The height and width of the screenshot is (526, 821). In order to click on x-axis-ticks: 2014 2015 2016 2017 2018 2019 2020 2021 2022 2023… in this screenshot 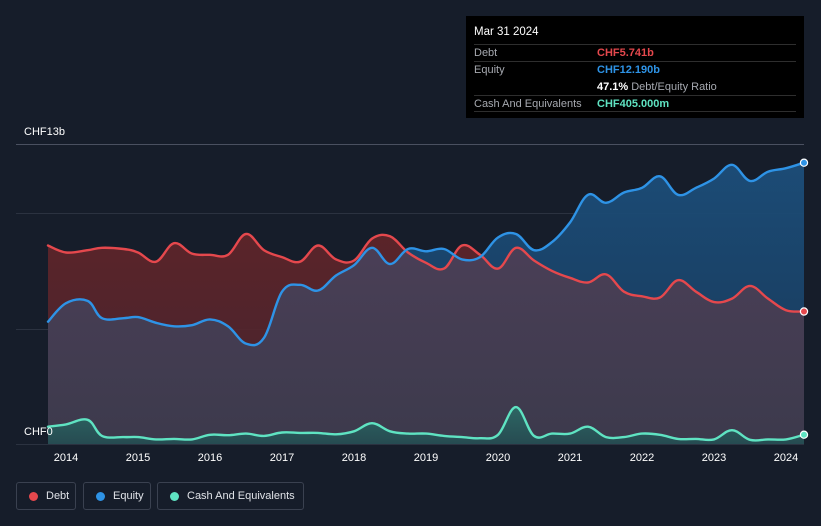, I will do `click(426, 458)`.